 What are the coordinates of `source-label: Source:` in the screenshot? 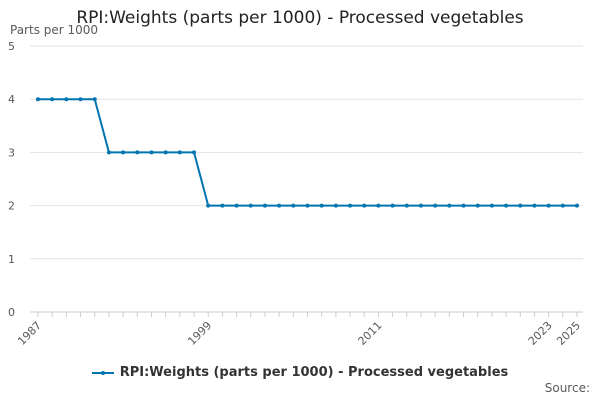 It's located at (567, 388).